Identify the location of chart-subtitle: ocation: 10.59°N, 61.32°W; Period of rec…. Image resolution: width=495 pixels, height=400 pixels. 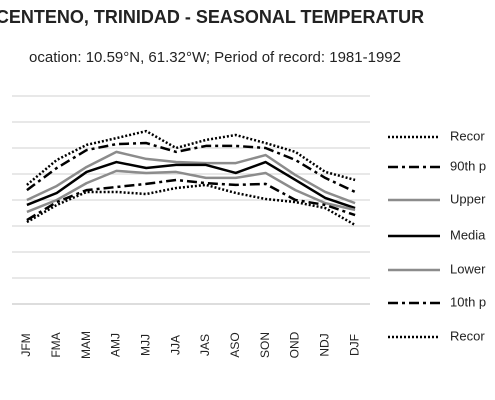
(215, 57).